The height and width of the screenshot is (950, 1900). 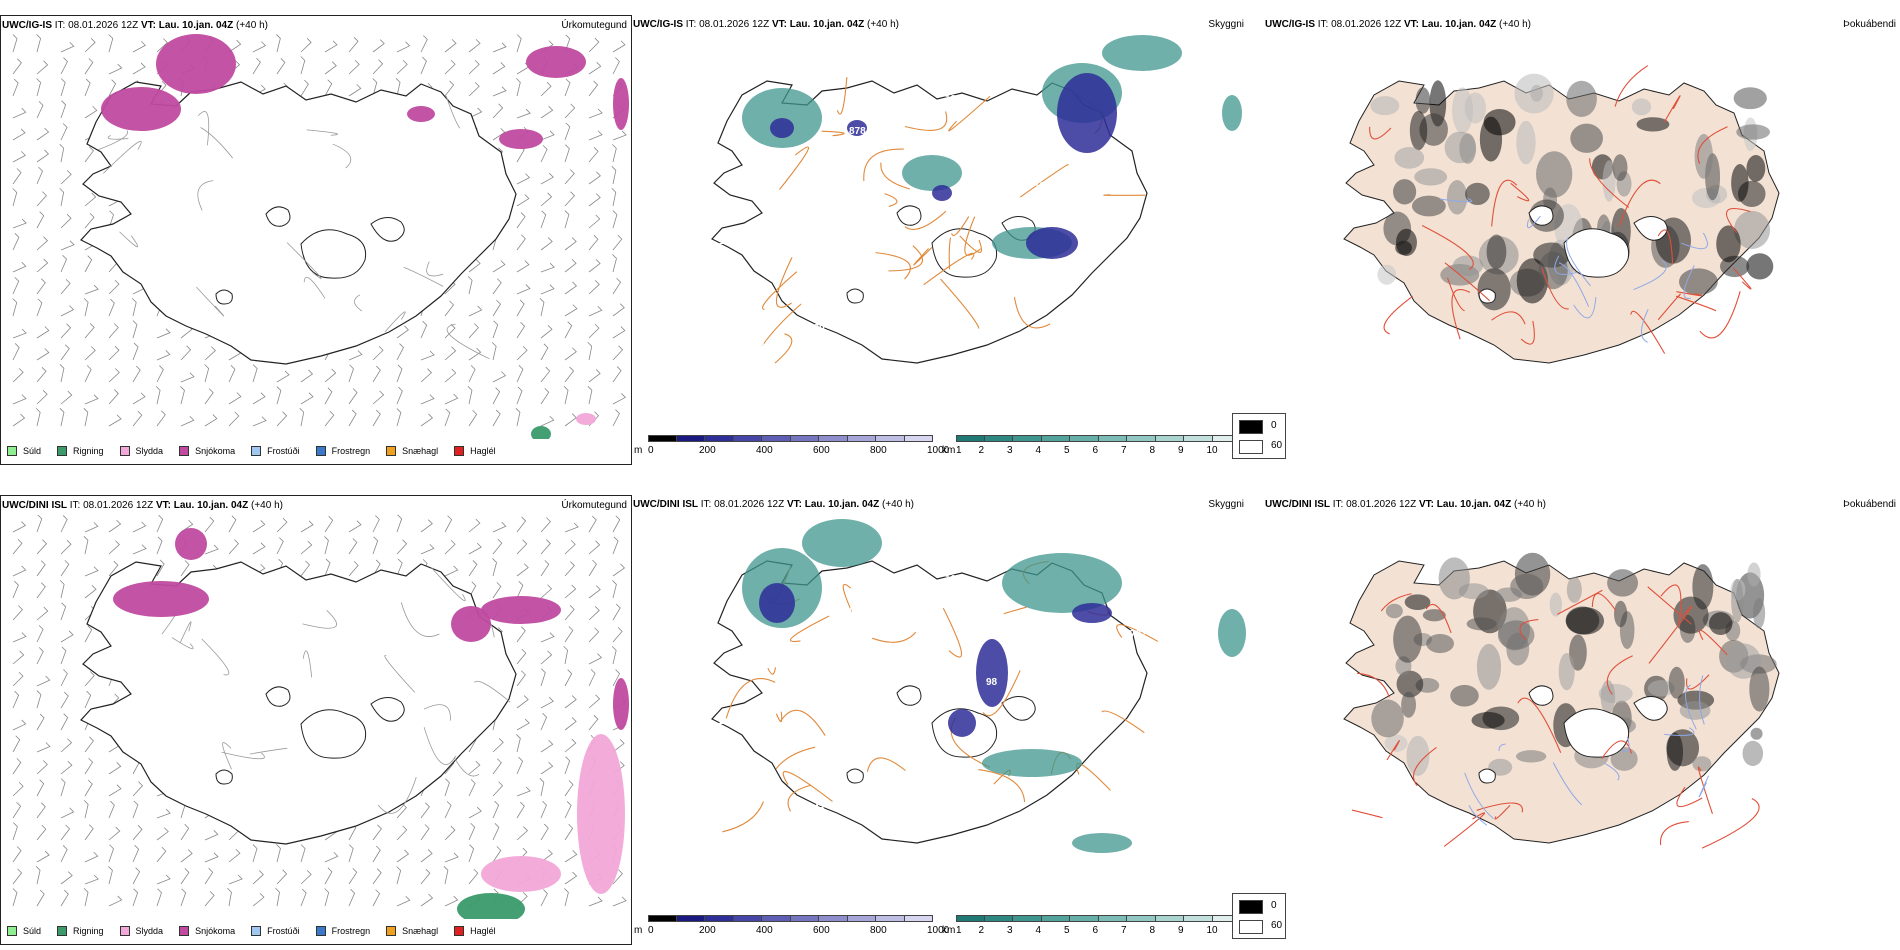 I want to click on panel-title: Úrkomutegund, so click(x=594, y=505).